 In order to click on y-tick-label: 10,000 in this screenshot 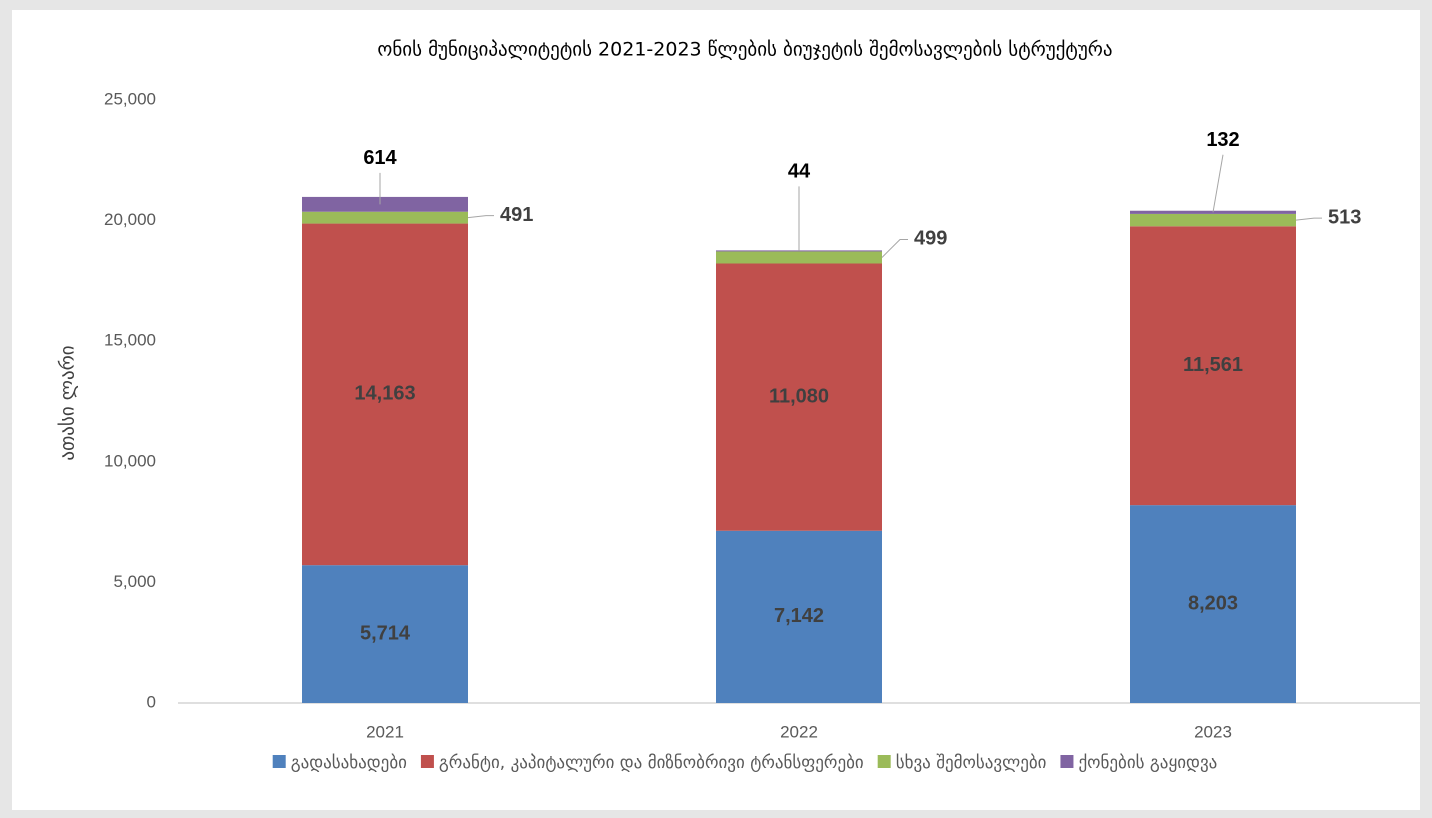, I will do `click(130, 460)`.